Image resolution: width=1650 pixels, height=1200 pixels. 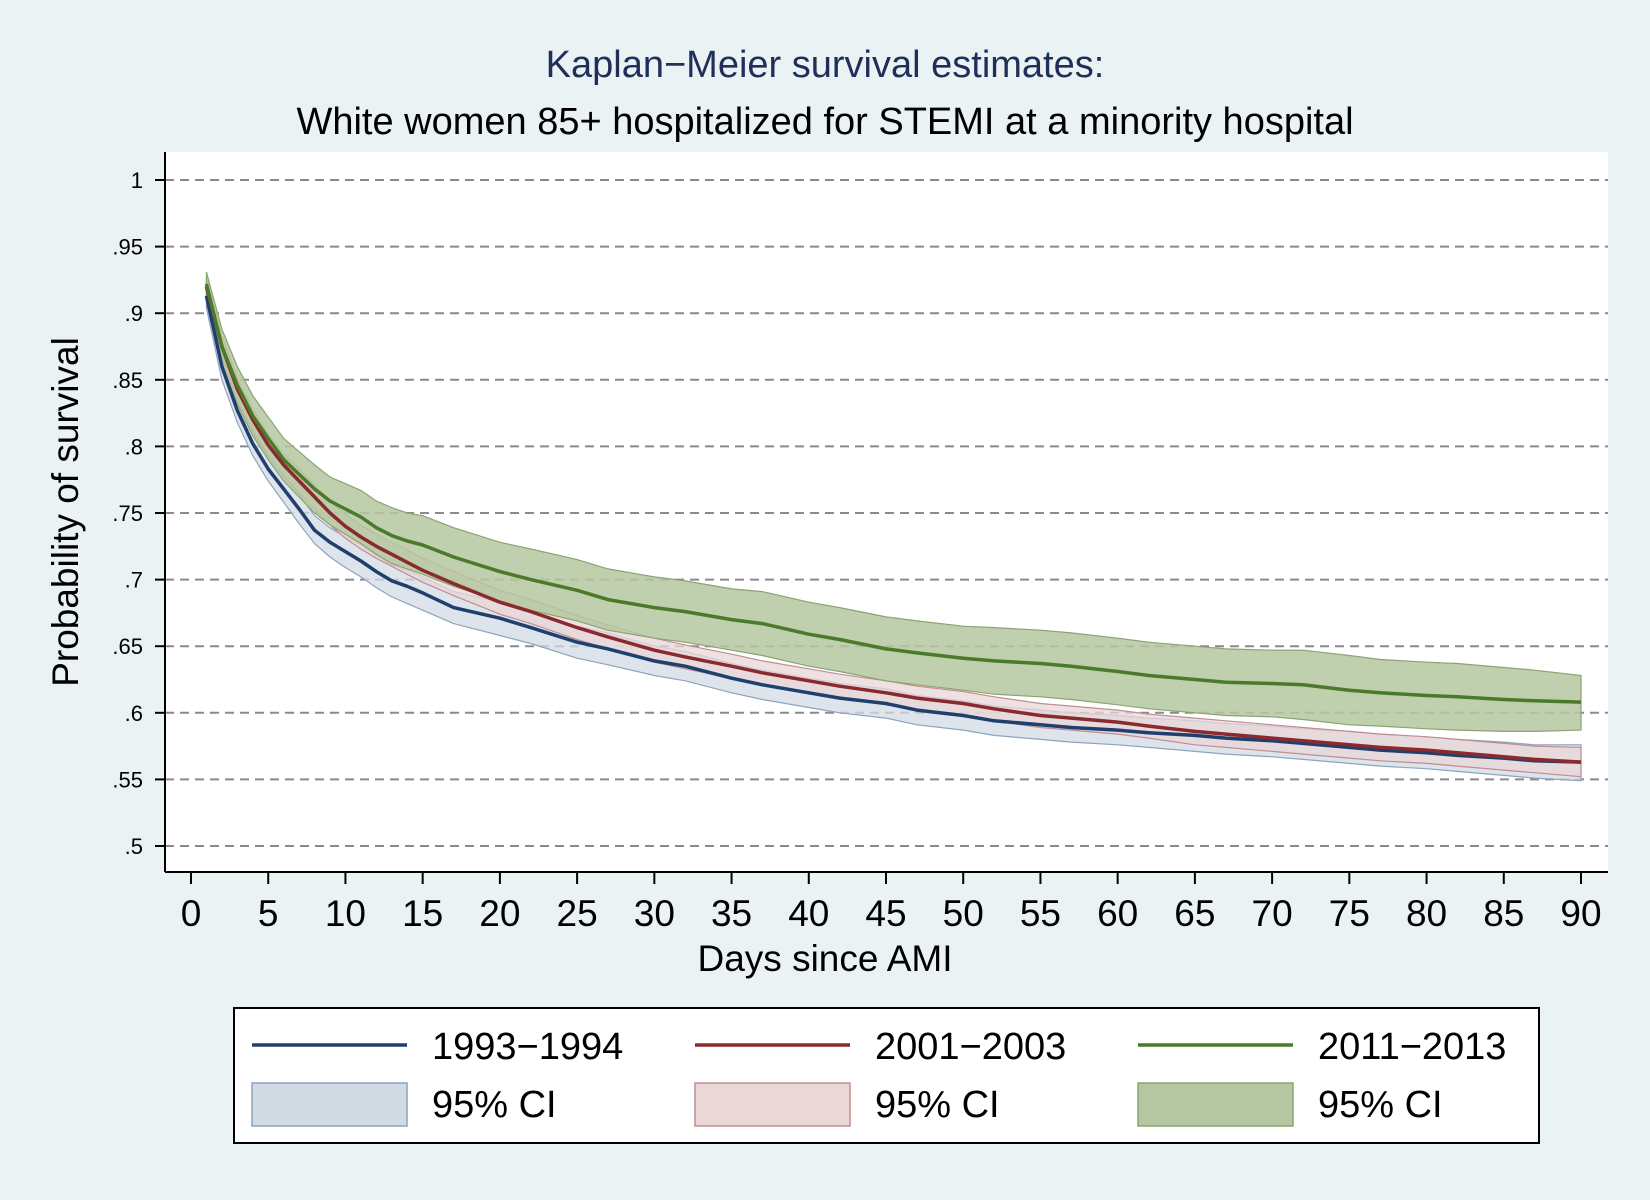 What do you see at coordinates (268, 913) in the screenshot?
I see `x-tick-label: 5` at bounding box center [268, 913].